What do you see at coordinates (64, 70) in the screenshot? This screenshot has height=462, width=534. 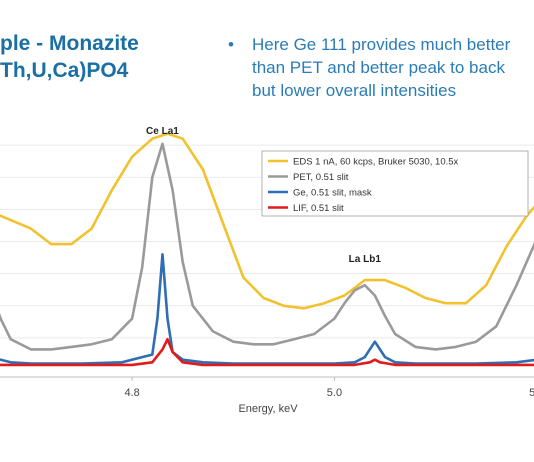 I see `slide-title-line-2: Th,U,Ca)PO4` at bounding box center [64, 70].